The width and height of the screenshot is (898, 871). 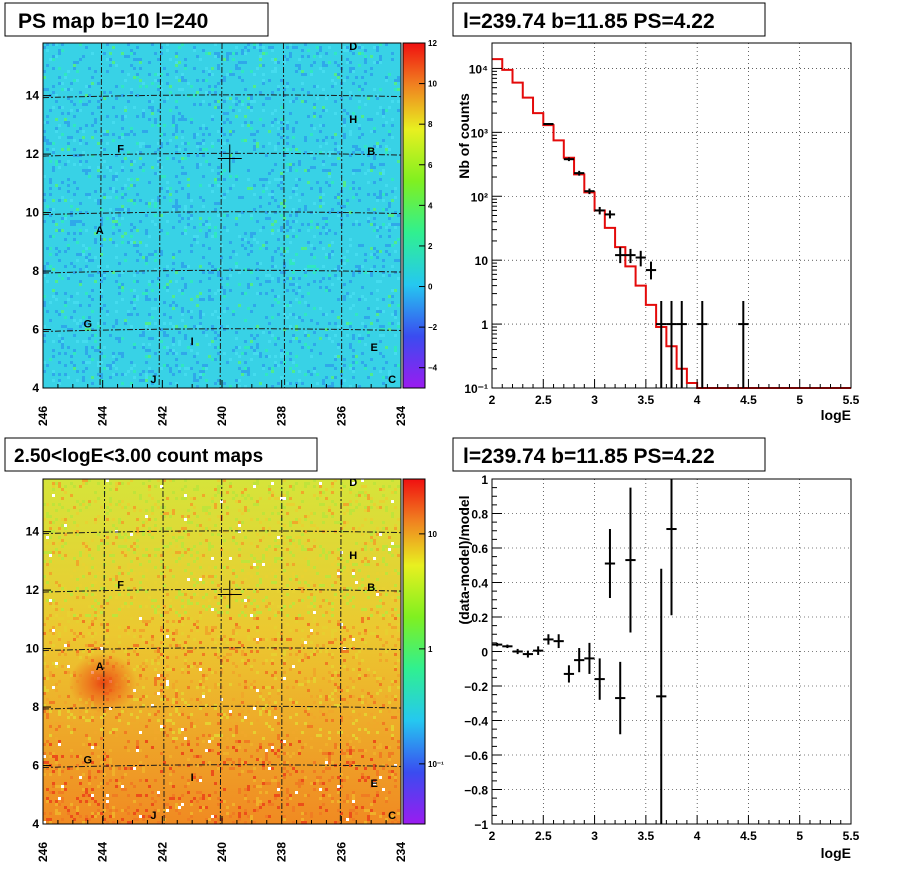 I want to click on x-tick-label: 244, so click(x=103, y=416).